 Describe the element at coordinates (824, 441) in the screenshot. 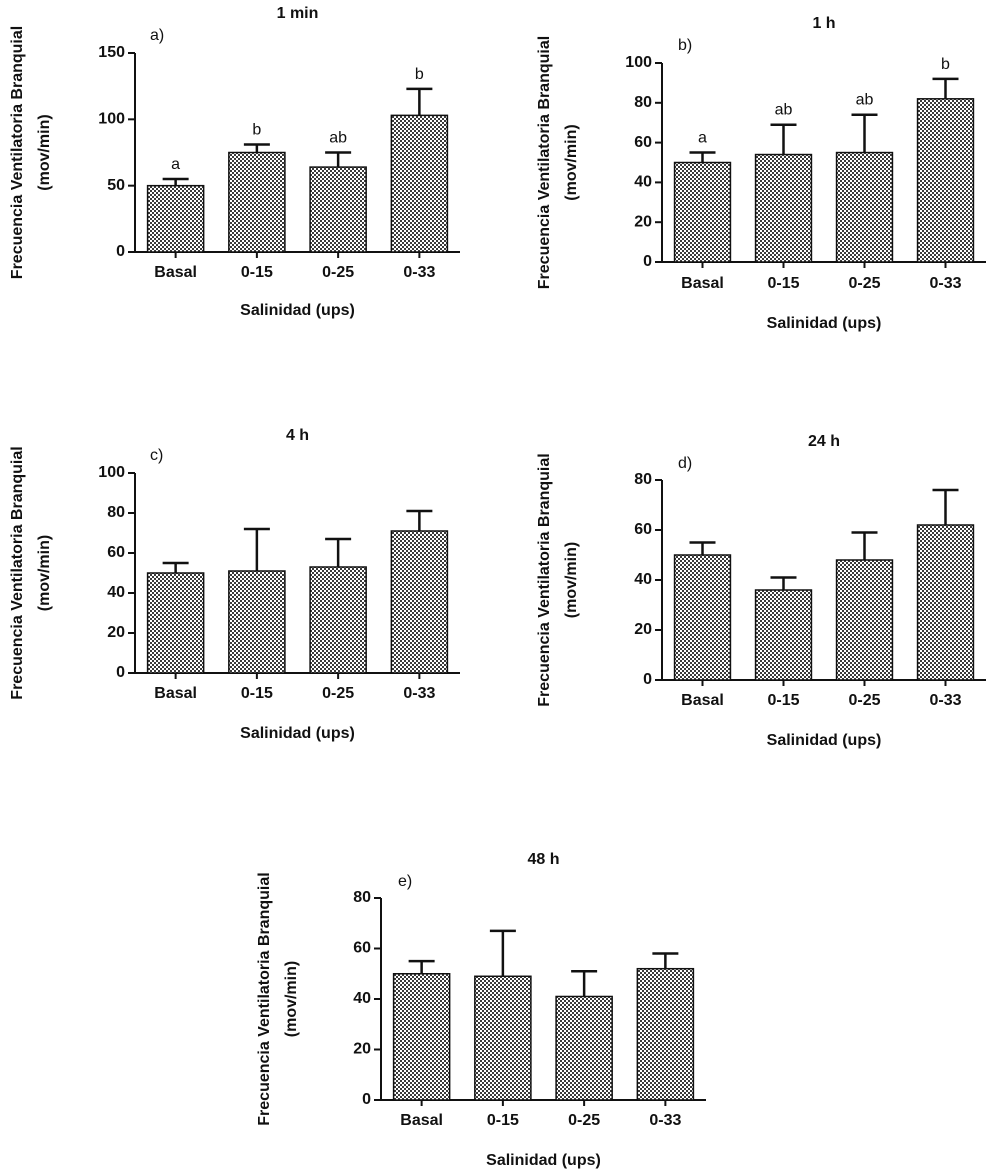

I see `chart-title: 24 h` at that location.